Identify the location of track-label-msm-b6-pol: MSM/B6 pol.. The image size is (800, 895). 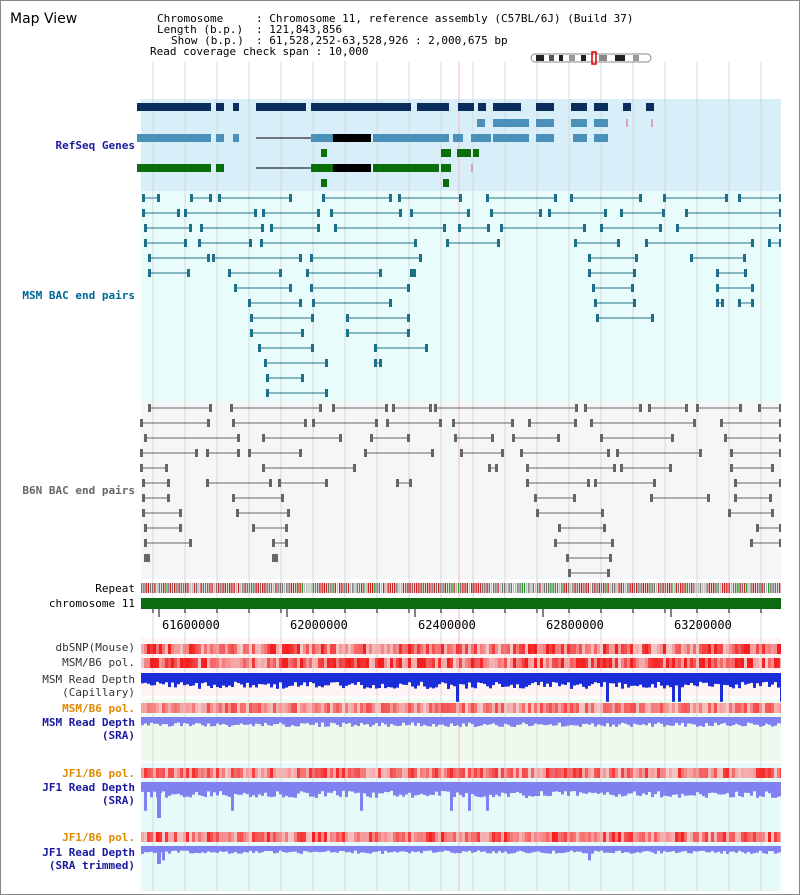
(98, 662).